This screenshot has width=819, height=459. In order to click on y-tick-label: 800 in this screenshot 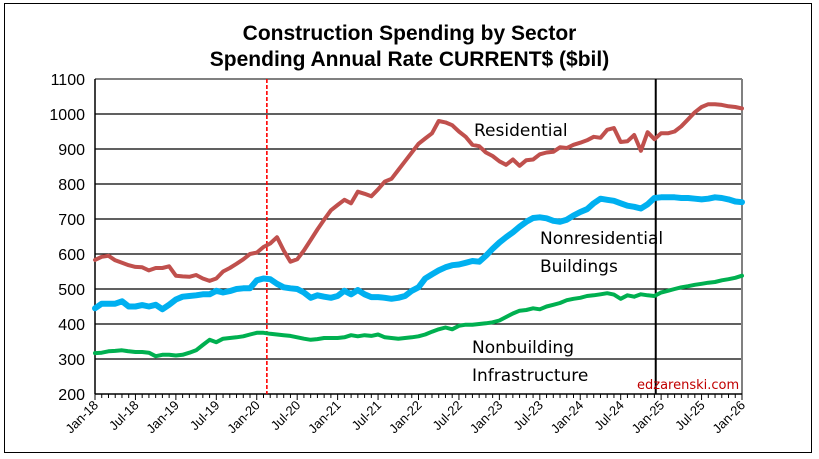, I will do `click(71, 185)`.